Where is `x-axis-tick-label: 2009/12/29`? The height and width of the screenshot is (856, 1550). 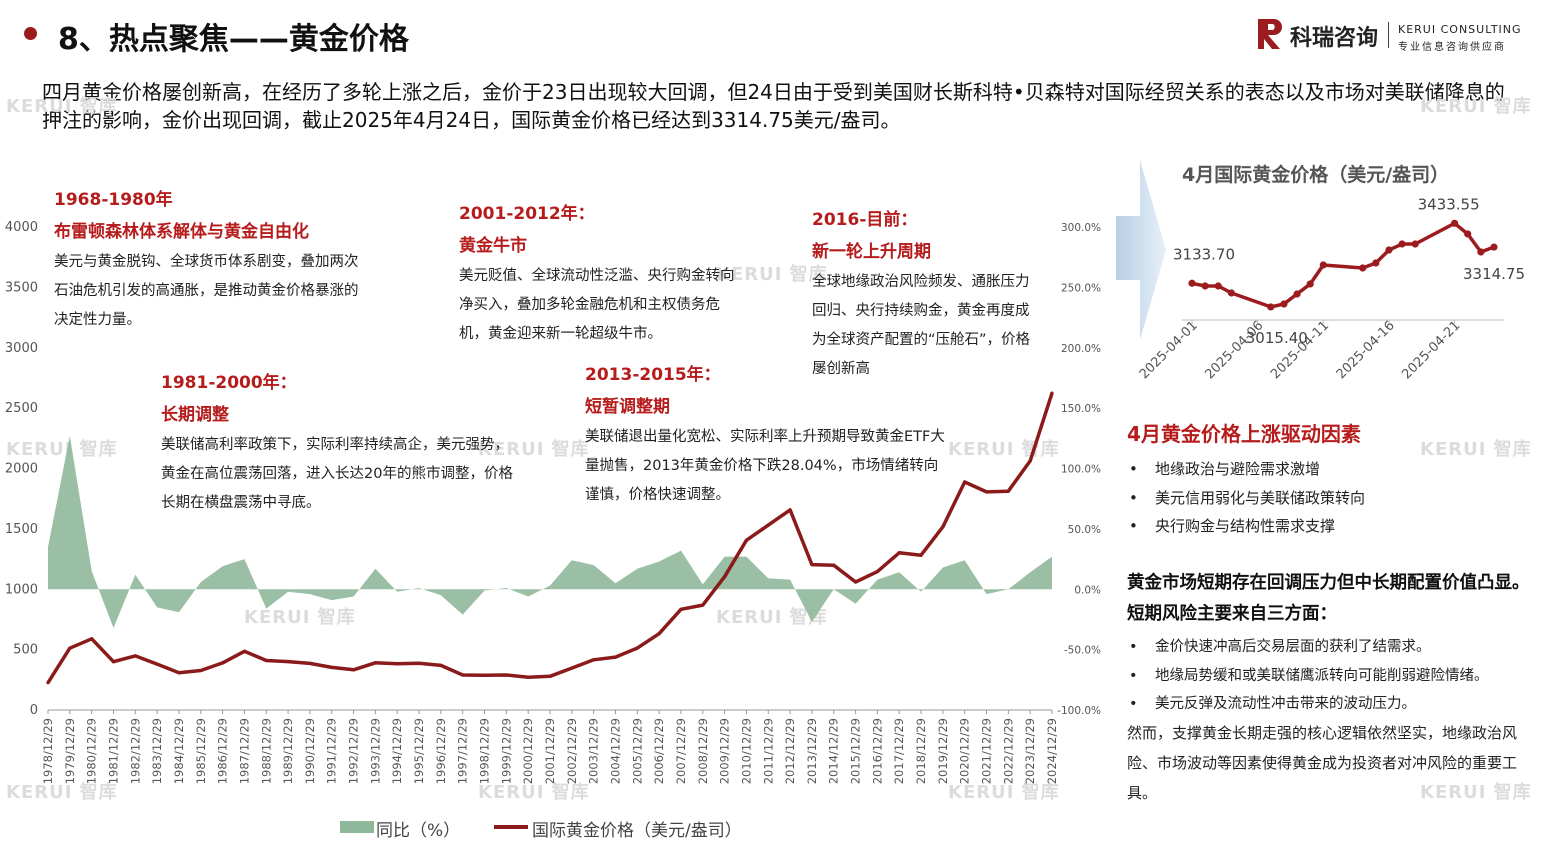
x-axis-tick-label: 2009/12/29 is located at coordinates (725, 751).